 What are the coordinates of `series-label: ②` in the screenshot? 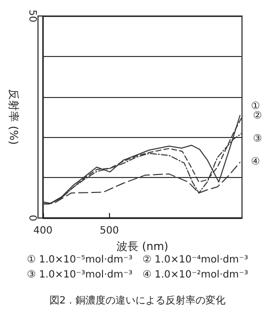 It's located at (257, 116).